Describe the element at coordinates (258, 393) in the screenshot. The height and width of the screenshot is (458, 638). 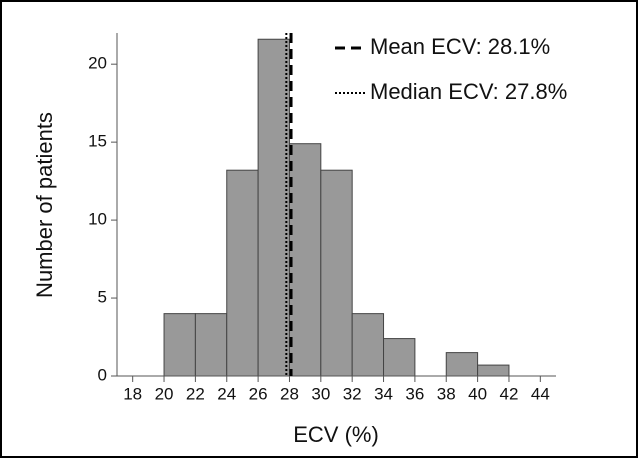
I see `x-tick-label: 26` at that location.